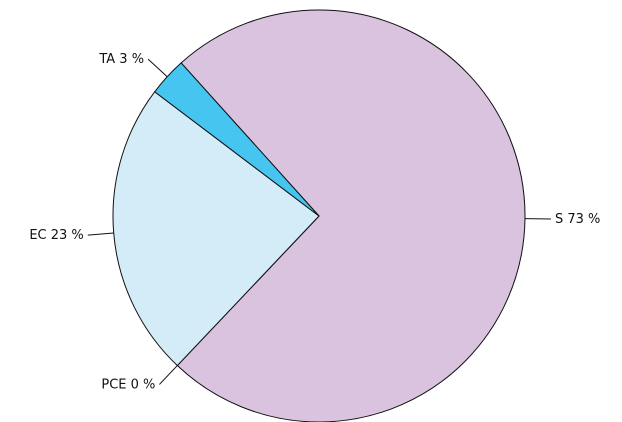 The width and height of the screenshot is (622, 422). What do you see at coordinates (583, 218) in the screenshot?
I see `slice-value: 73 %` at bounding box center [583, 218].